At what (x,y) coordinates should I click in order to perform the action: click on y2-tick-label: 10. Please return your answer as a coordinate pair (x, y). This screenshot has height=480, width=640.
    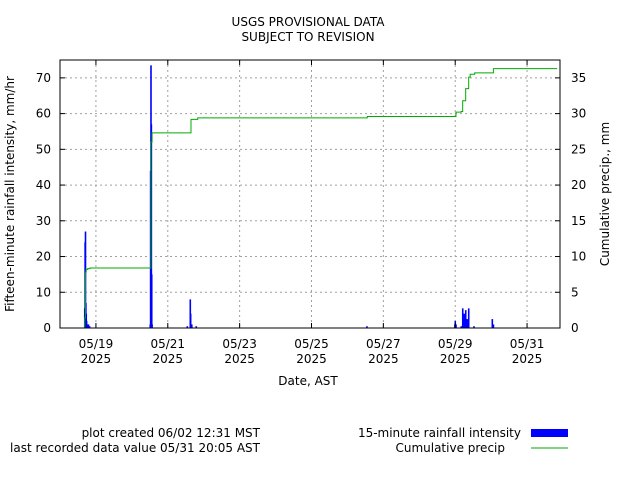
    Looking at the image, I should click on (578, 257).